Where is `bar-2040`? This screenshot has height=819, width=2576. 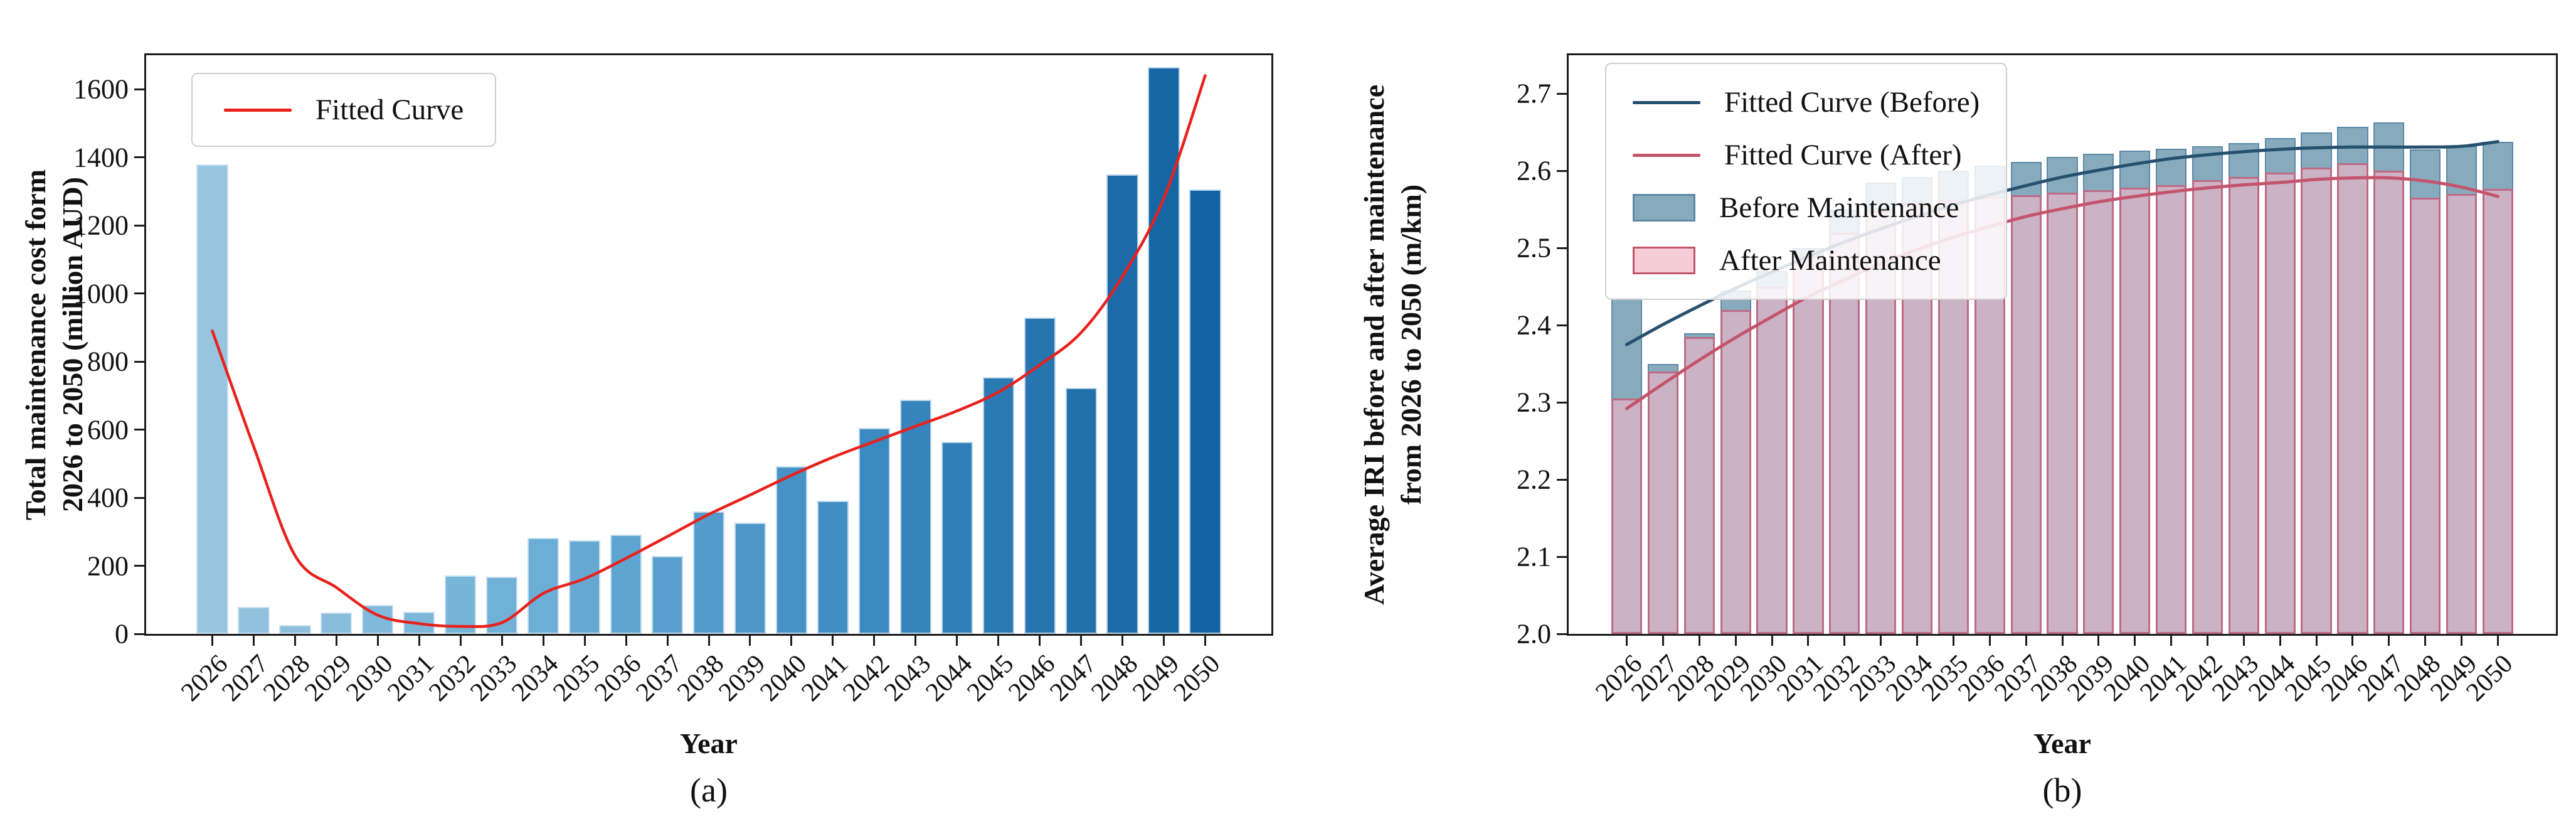
bar-2040 is located at coordinates (791, 550).